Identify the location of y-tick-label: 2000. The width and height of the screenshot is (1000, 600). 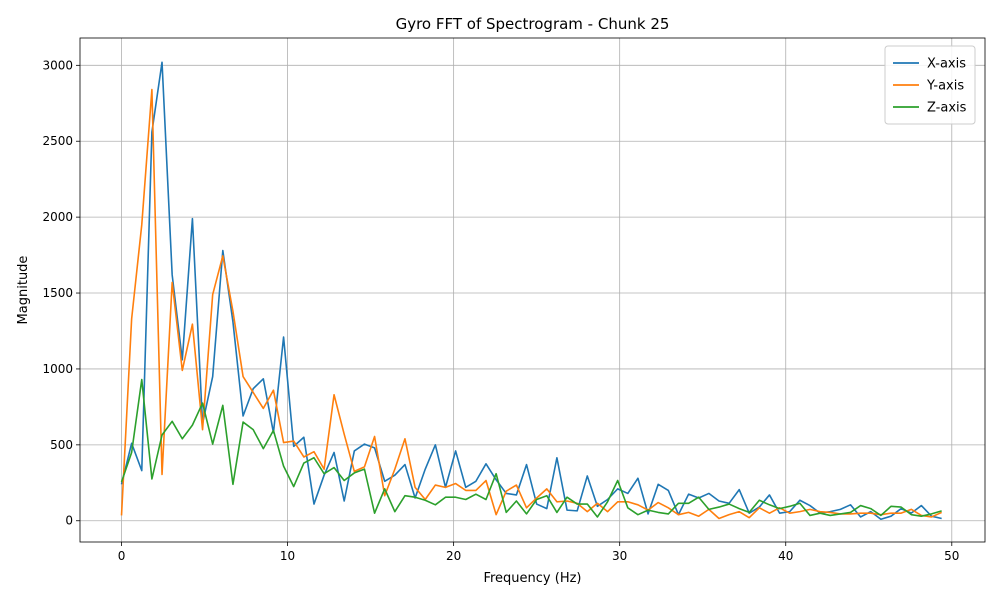
(57, 217).